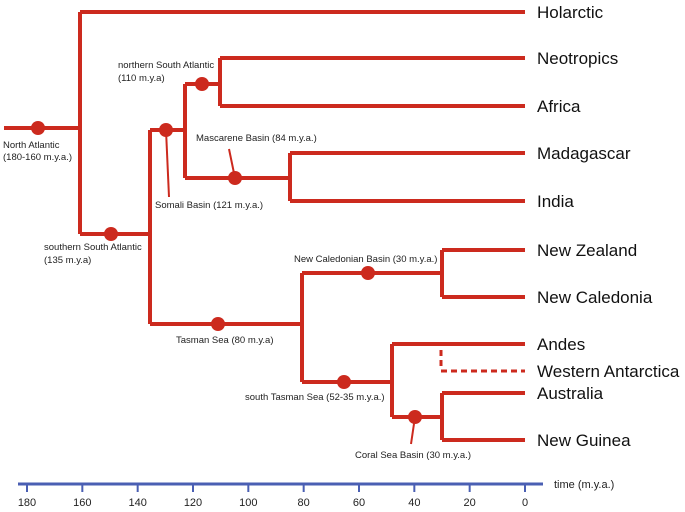 Image resolution: width=685 pixels, height=512 pixels. What do you see at coordinates (137, 503) in the screenshot?
I see `axis-tick-label: 140` at bounding box center [137, 503].